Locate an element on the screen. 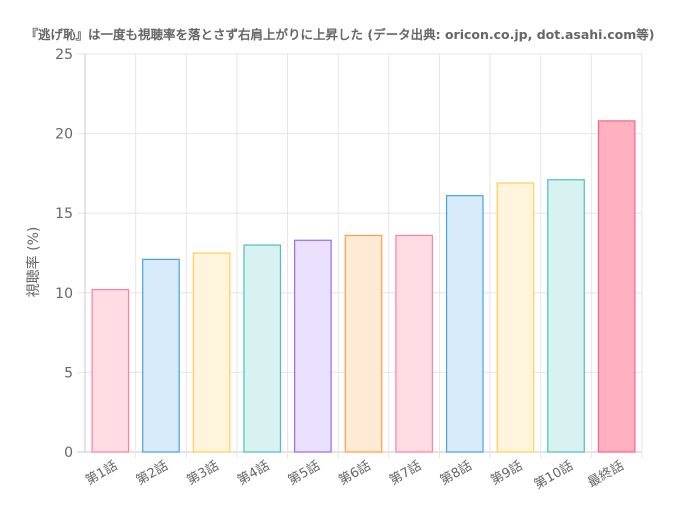  x-tick-label: 第8話 is located at coordinates (456, 473).